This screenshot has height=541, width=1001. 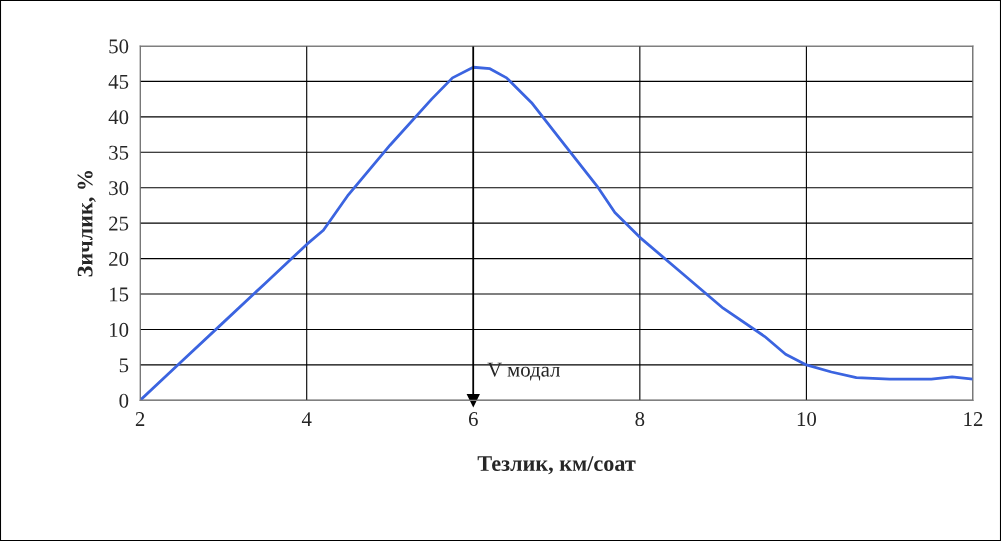 What do you see at coordinates (119, 294) in the screenshot?
I see `y-tick-label: 15` at bounding box center [119, 294].